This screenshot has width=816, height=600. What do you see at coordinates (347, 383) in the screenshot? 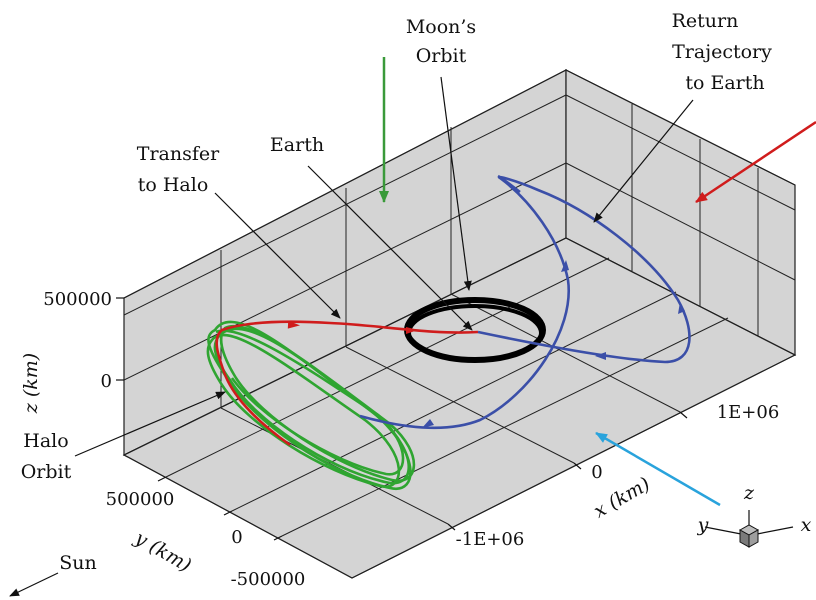
I see `transfer-trajectory` at bounding box center [347, 383].